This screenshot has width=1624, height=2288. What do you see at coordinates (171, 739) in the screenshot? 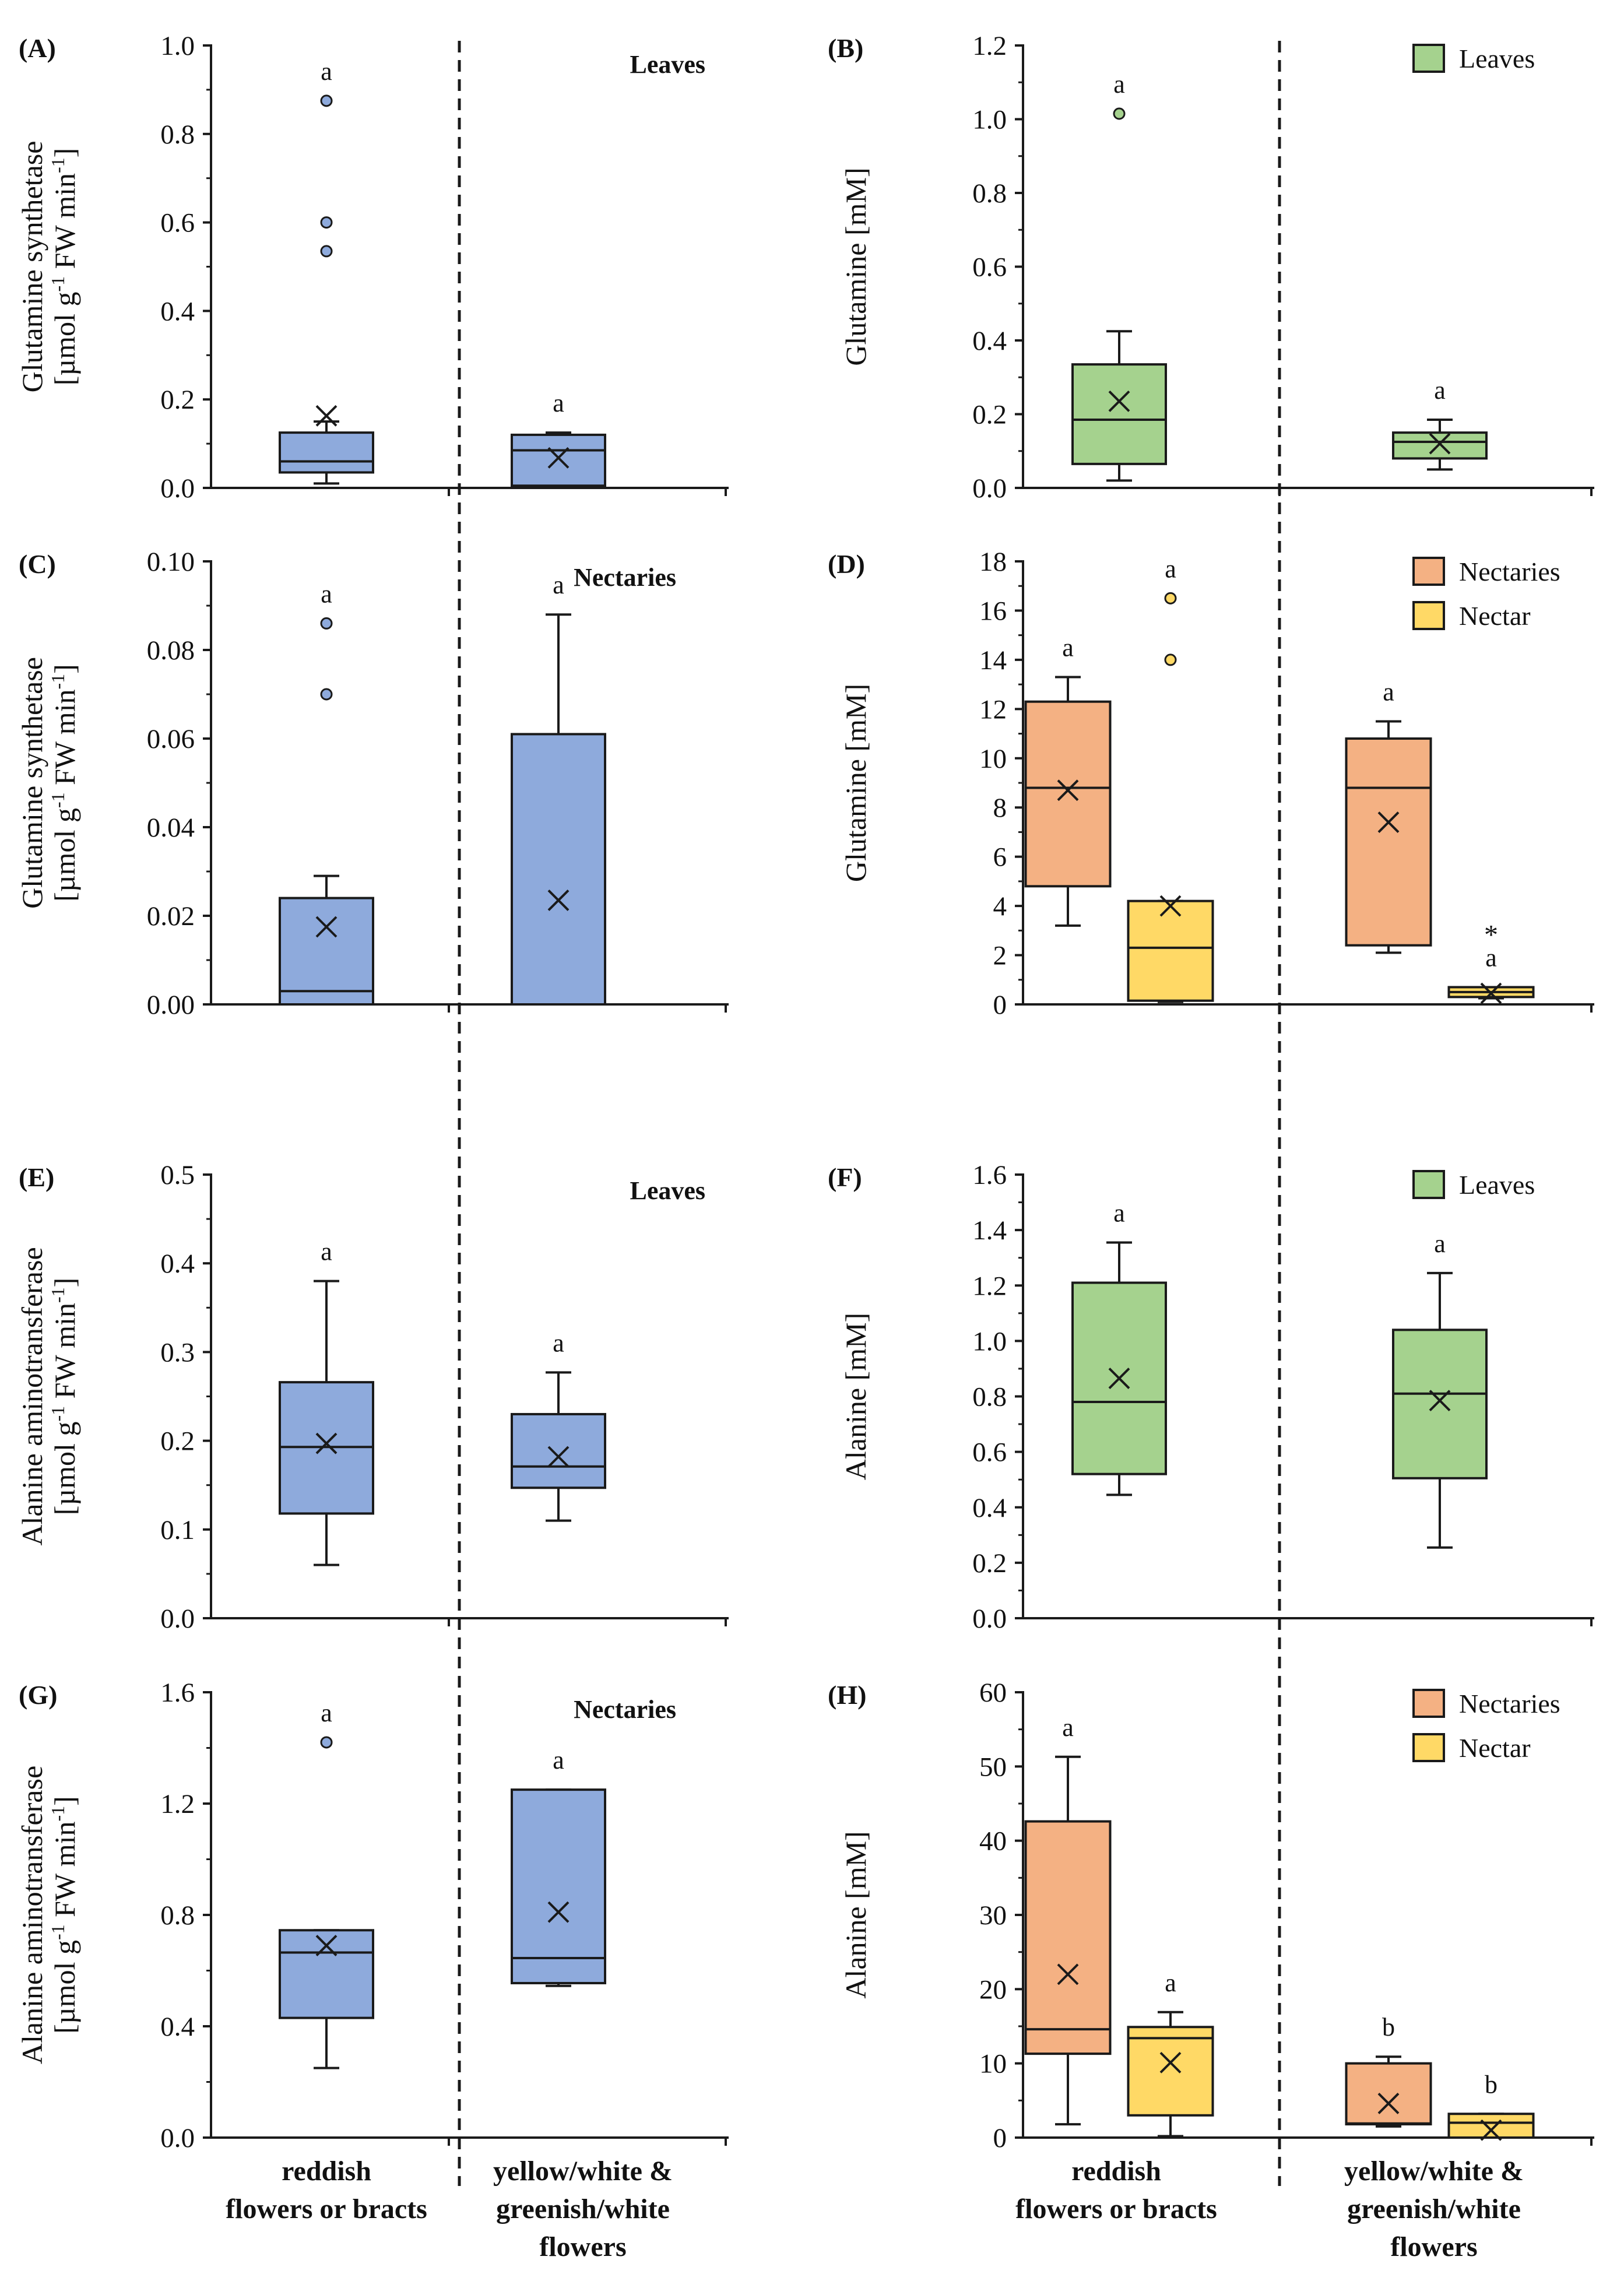
I see `y-tick-label: 0.06` at bounding box center [171, 739].